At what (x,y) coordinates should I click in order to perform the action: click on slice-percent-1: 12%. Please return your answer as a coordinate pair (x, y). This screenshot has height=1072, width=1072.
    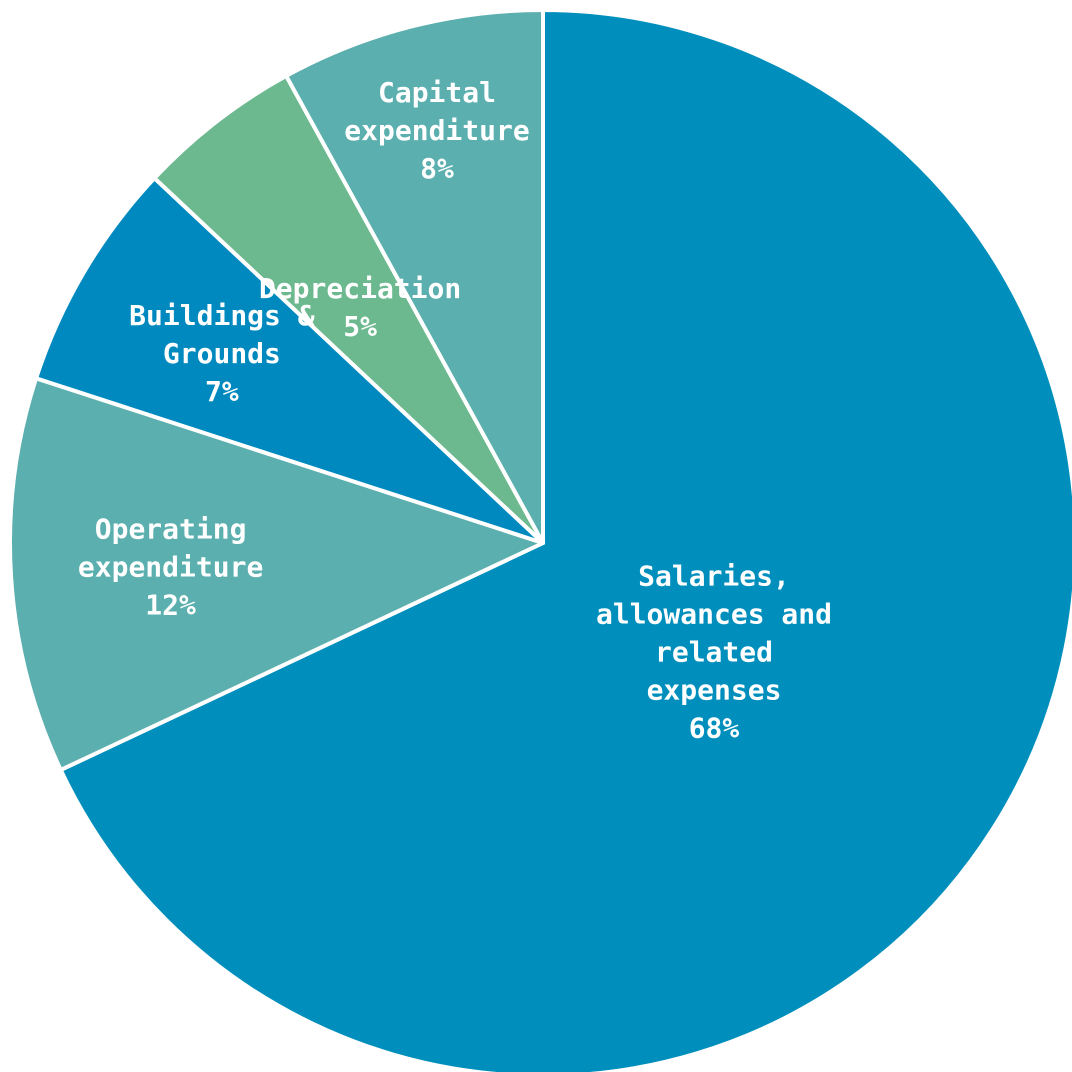
    Looking at the image, I should click on (170, 604).